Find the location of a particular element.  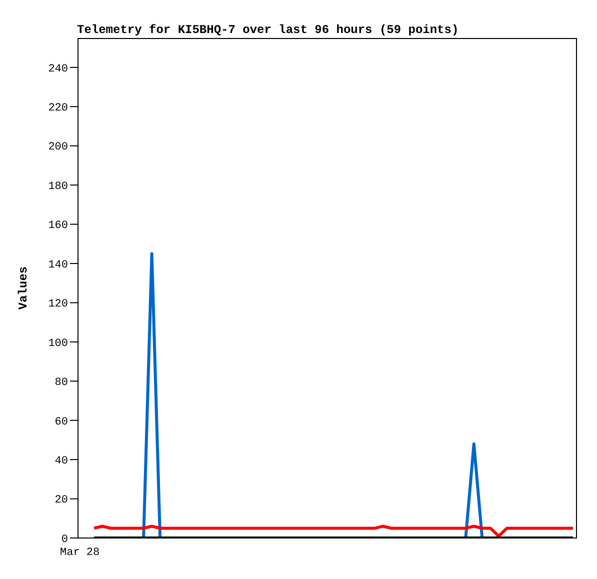

y-tick-label: 180 is located at coordinates (58, 186).